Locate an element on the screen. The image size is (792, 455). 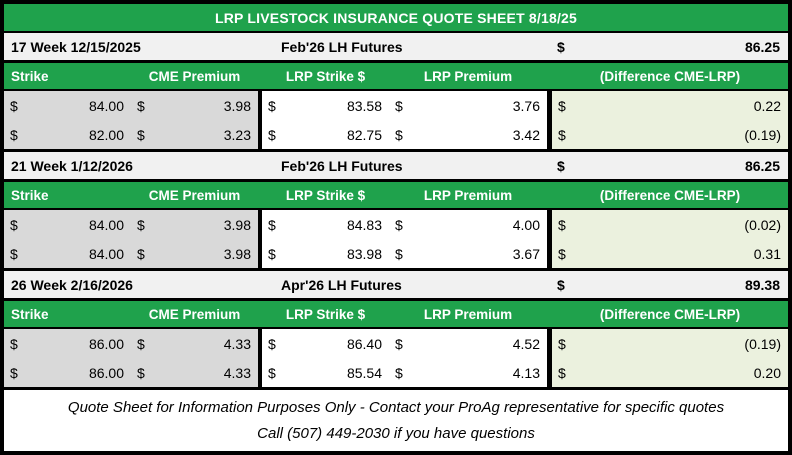
value: 3.76 is located at coordinates (526, 105).